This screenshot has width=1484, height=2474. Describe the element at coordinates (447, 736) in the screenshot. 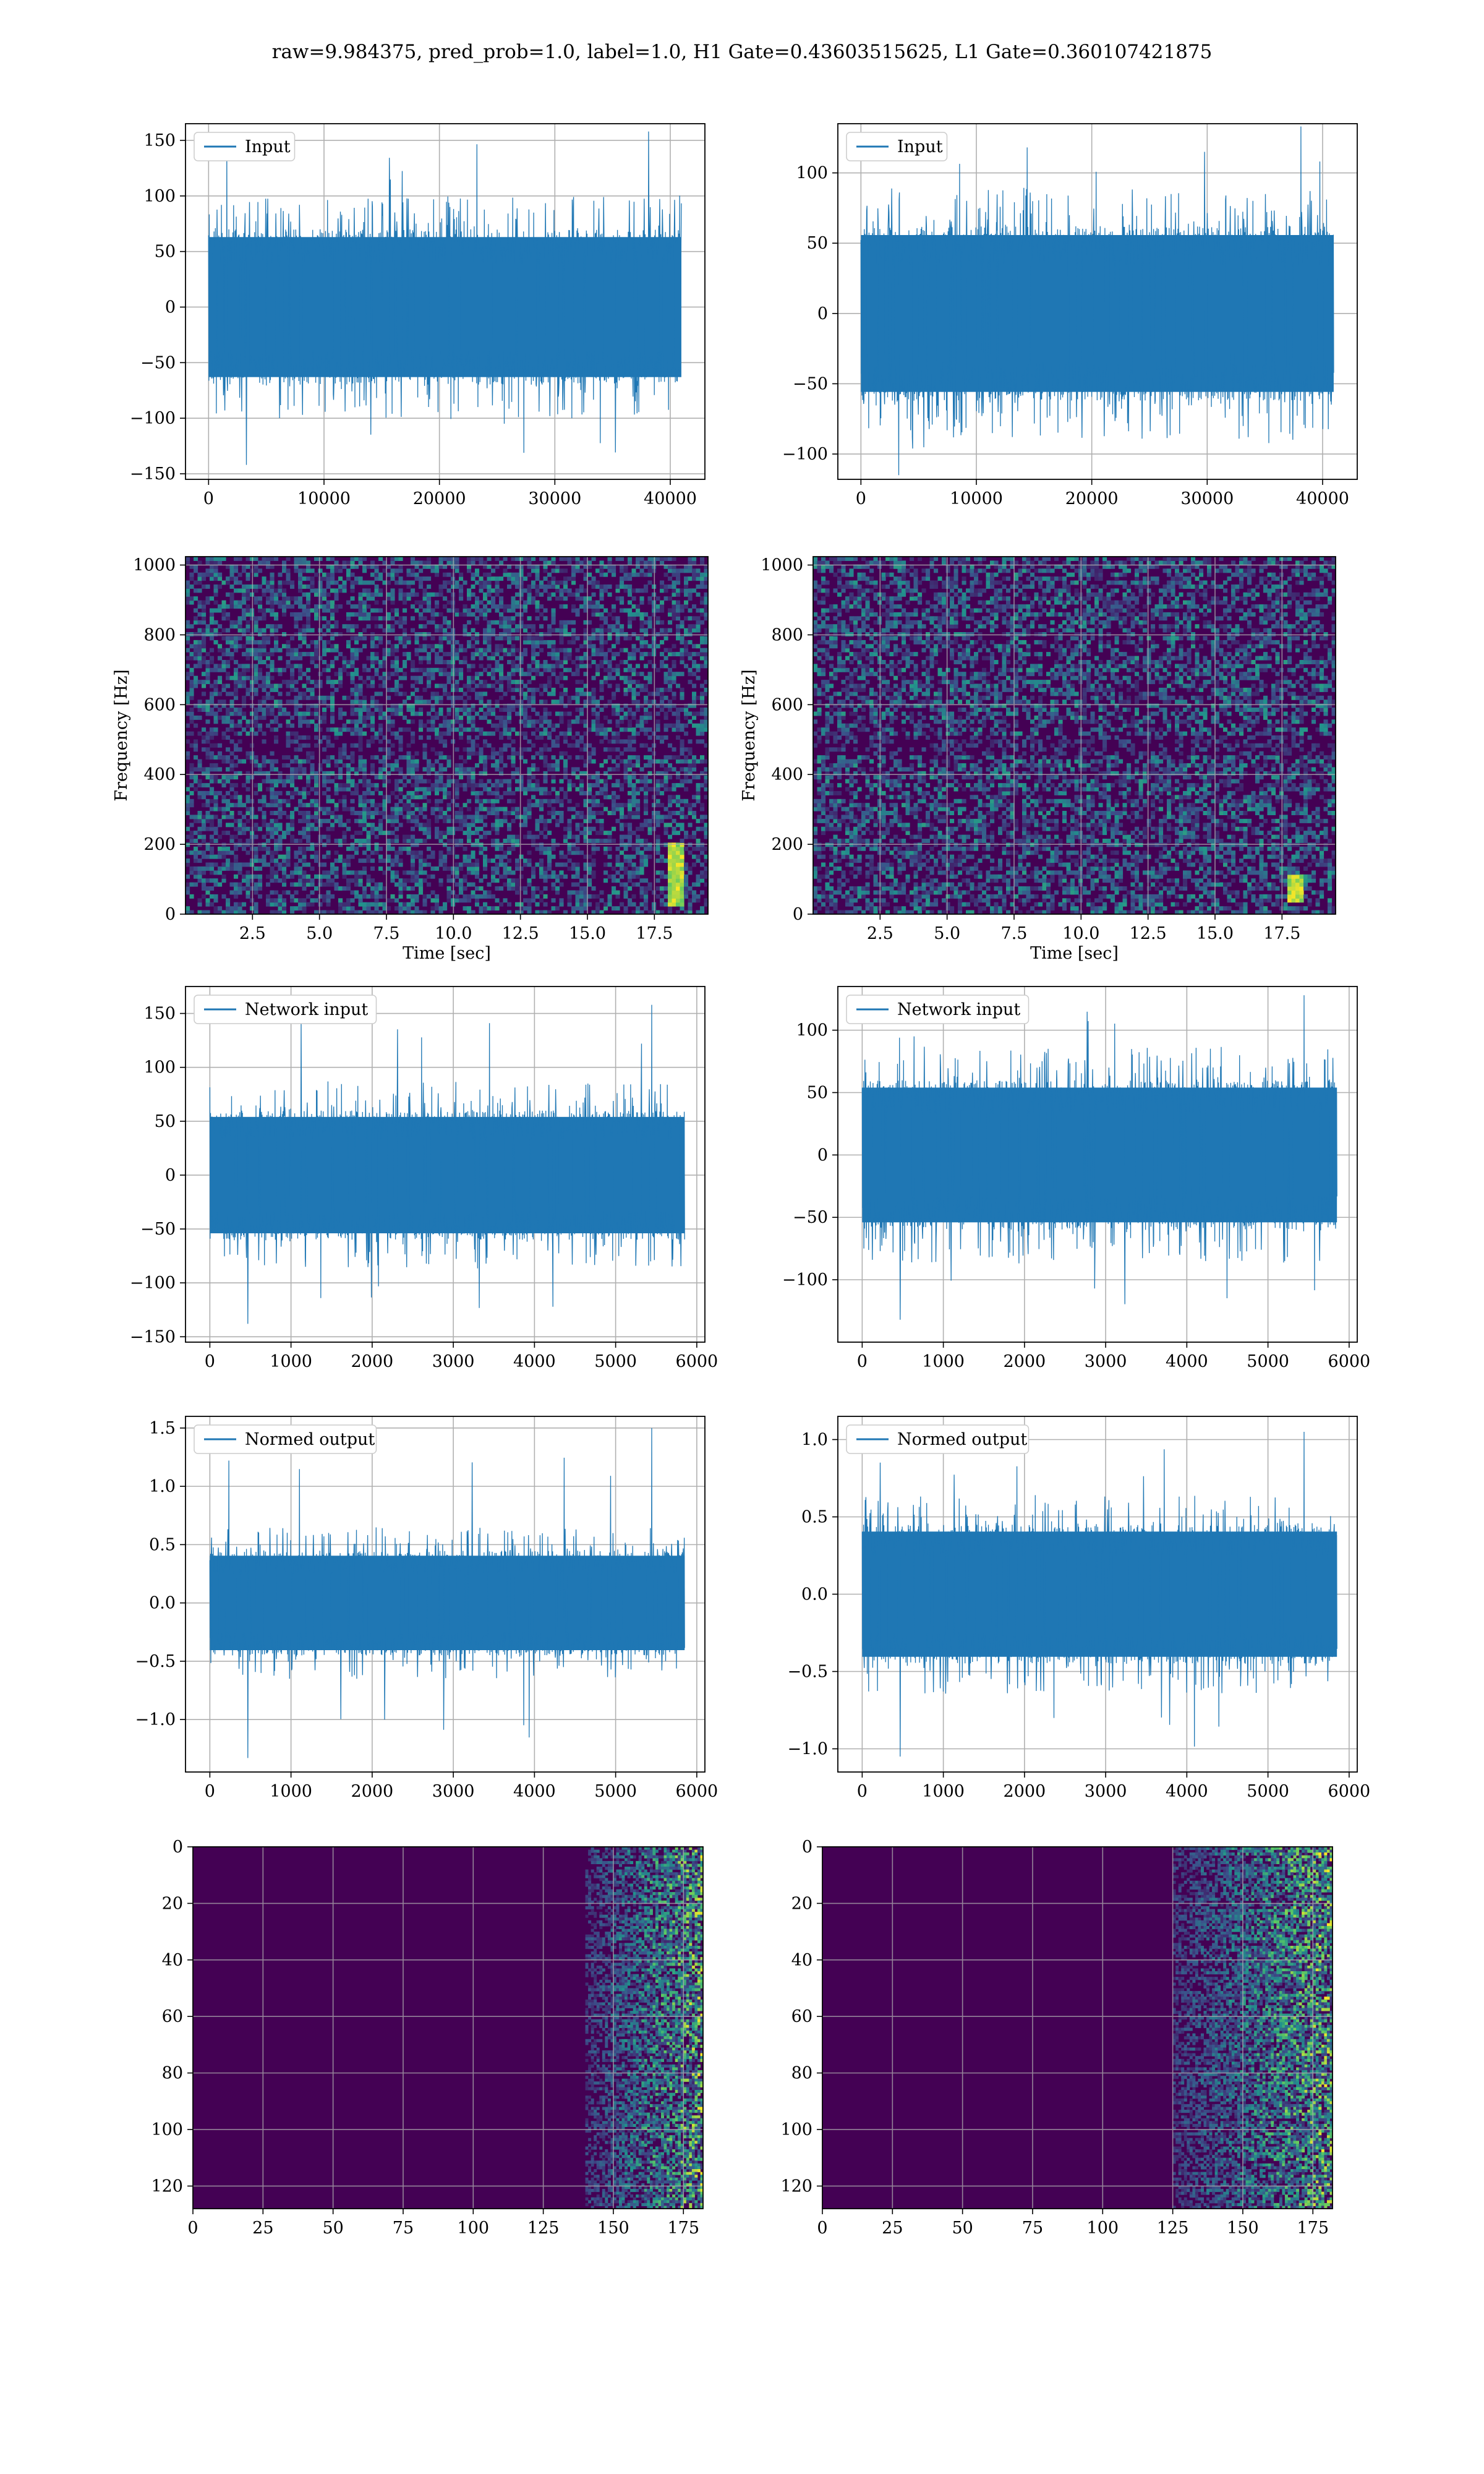

I see `spectrogram-image` at that location.